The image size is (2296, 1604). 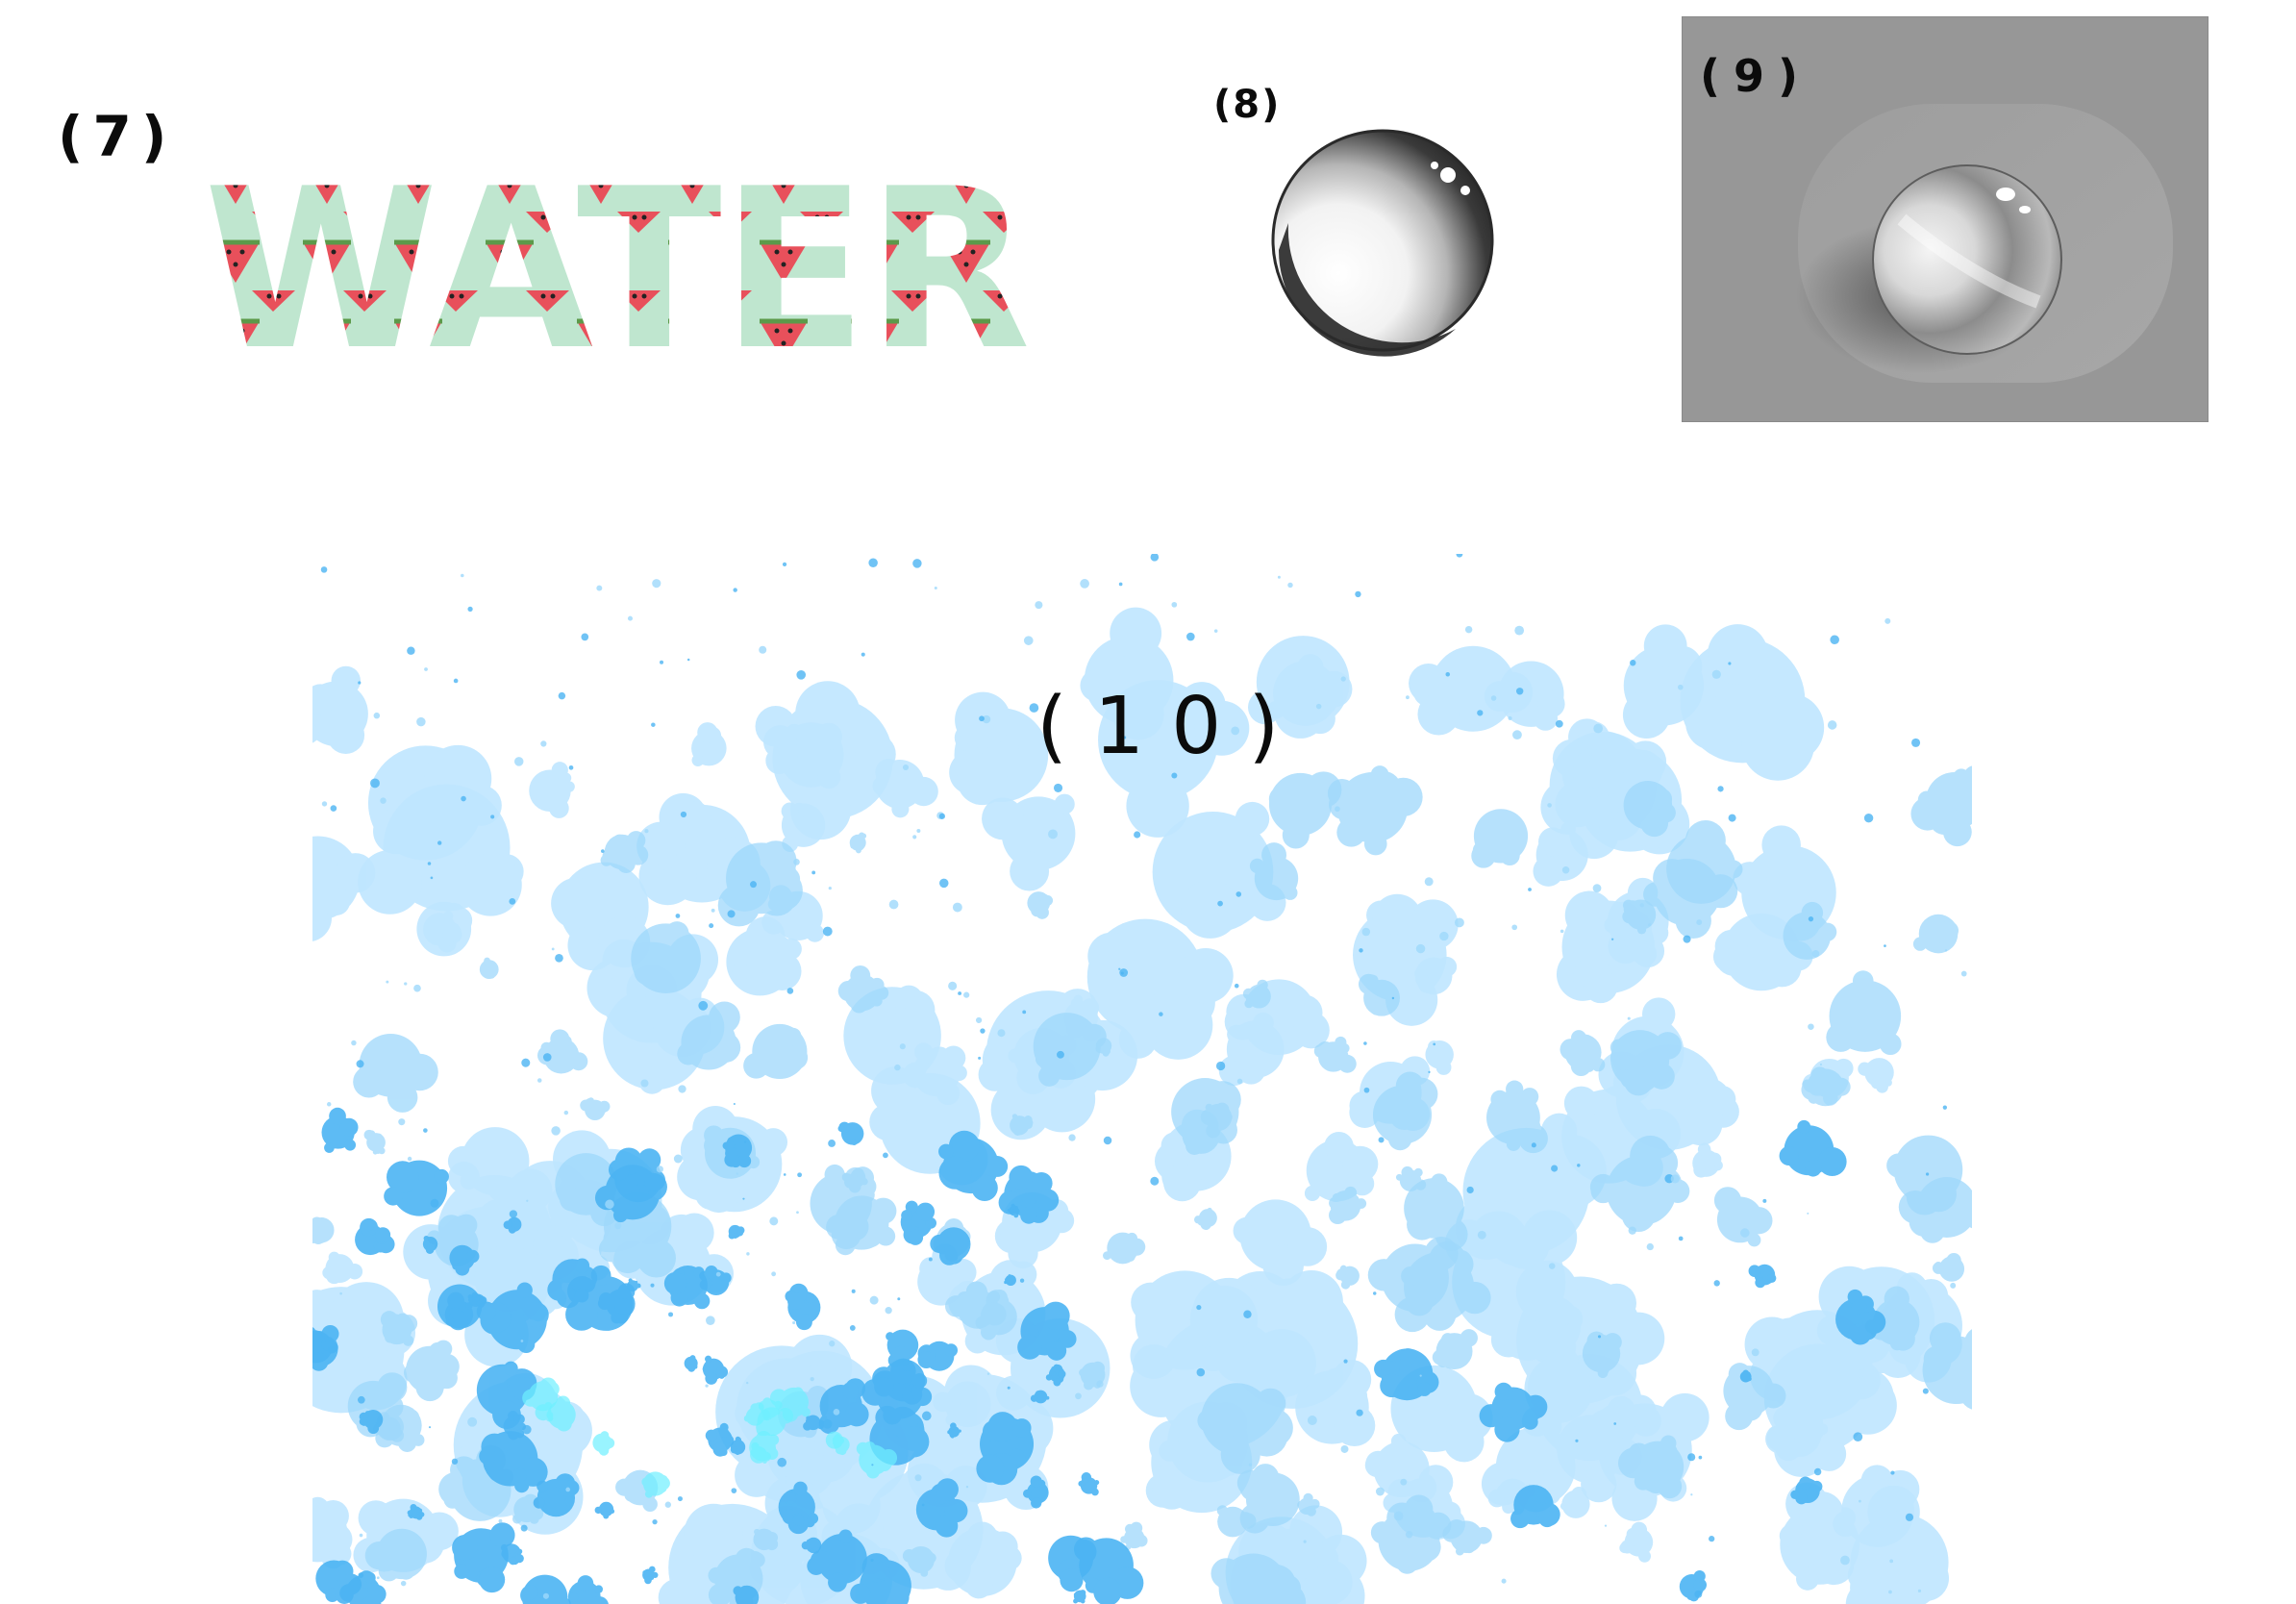 I want to click on water-text: WATER, so click(x=617, y=259).